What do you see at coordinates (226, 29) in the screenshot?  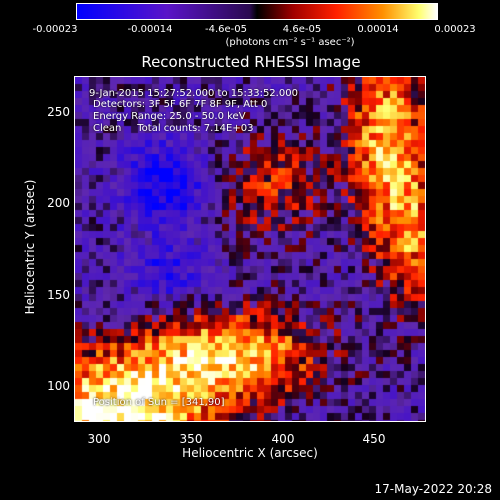 I see `colorbar-tick-label: -4.6e-05` at bounding box center [226, 29].